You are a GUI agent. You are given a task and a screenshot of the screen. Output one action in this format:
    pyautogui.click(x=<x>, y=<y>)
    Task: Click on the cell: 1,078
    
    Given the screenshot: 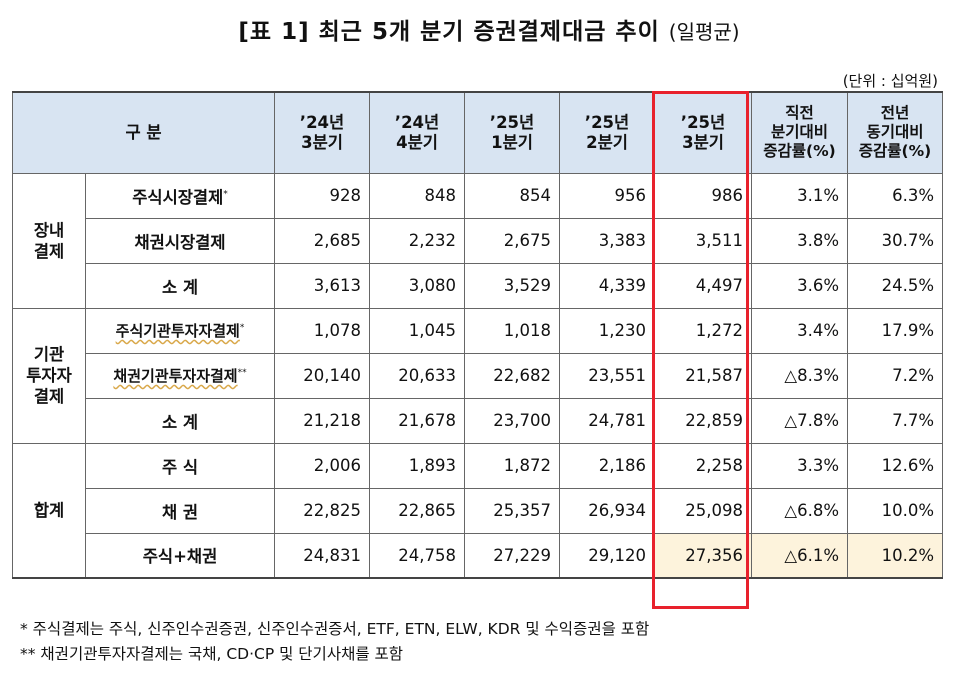 What is the action you would take?
    pyautogui.click(x=322, y=330)
    